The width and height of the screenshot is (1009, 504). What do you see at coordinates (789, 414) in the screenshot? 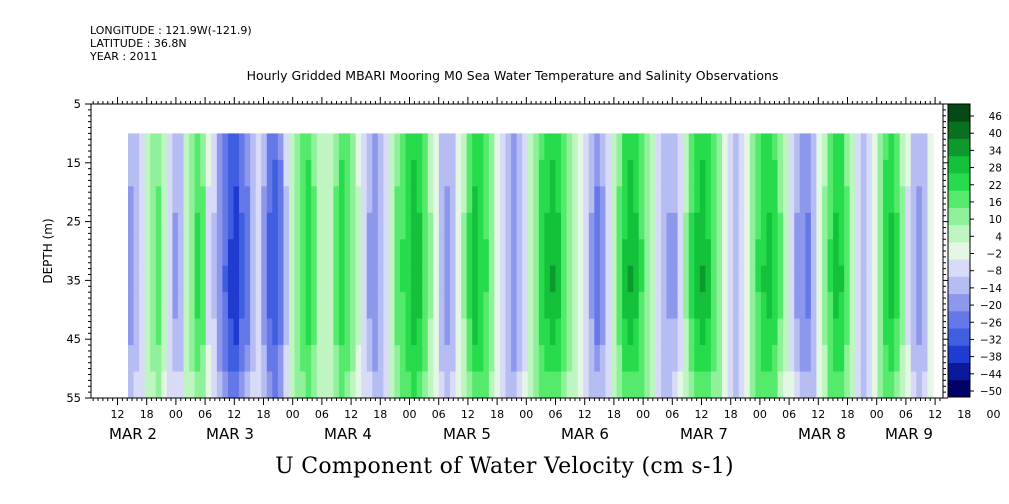
I see `x-hour-label: 06` at bounding box center [789, 414].